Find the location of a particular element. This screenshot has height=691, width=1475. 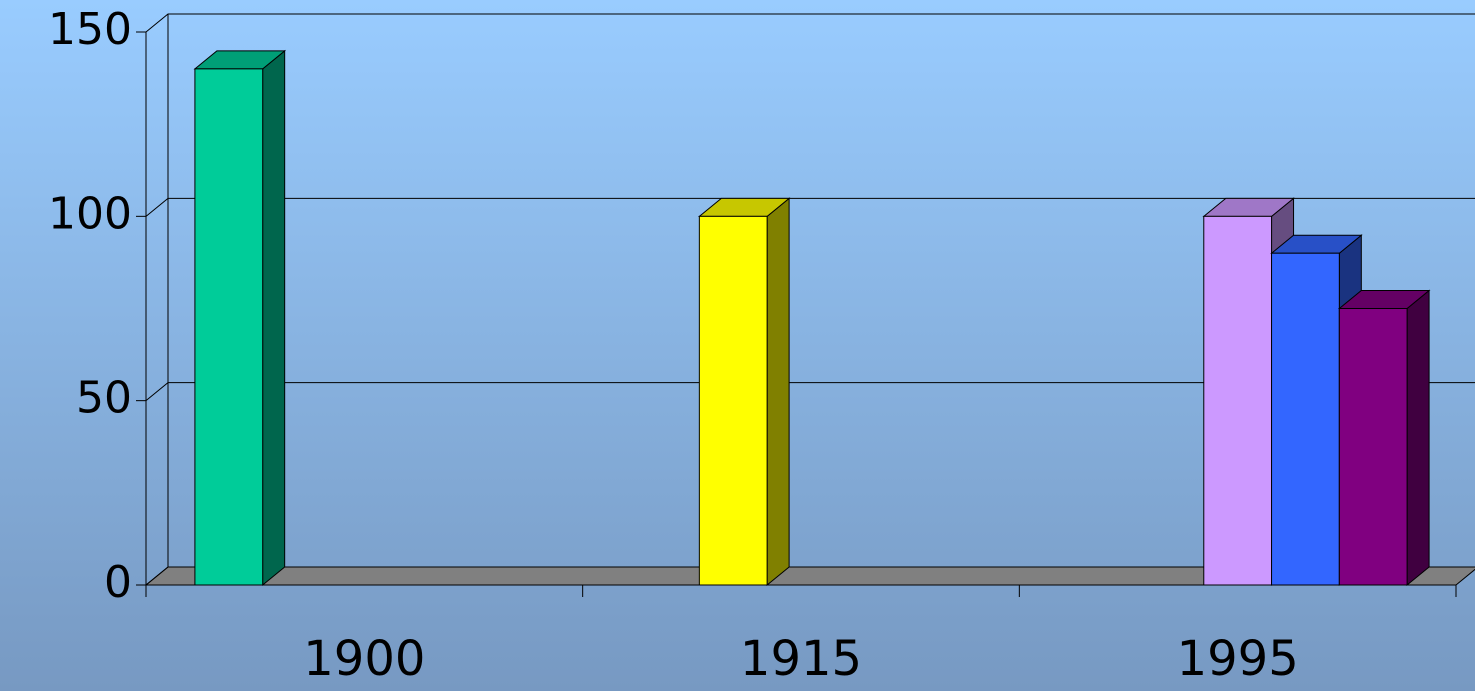

x-tick-label: 1915 is located at coordinates (801, 659).